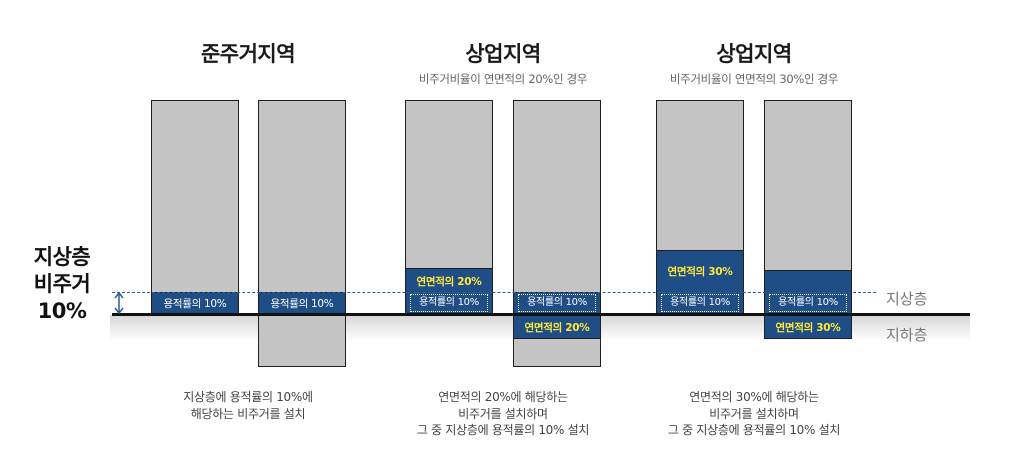 Image resolution: width=1010 pixels, height=476 pixels. Describe the element at coordinates (907, 299) in the screenshot. I see `above-ground-label: 지상층` at that location.